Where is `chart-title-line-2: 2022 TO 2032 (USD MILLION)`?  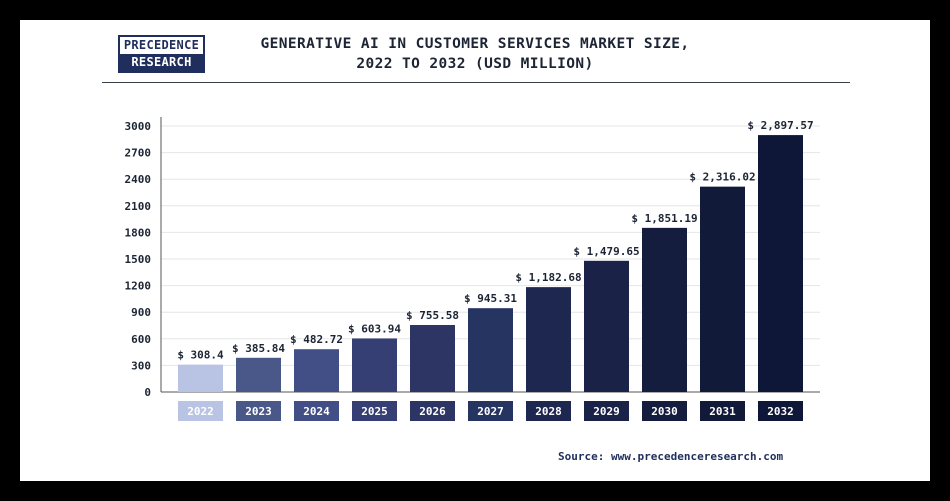 chart-title-line-2: 2022 TO 2032 (USD MILLION) is located at coordinates (475, 64).